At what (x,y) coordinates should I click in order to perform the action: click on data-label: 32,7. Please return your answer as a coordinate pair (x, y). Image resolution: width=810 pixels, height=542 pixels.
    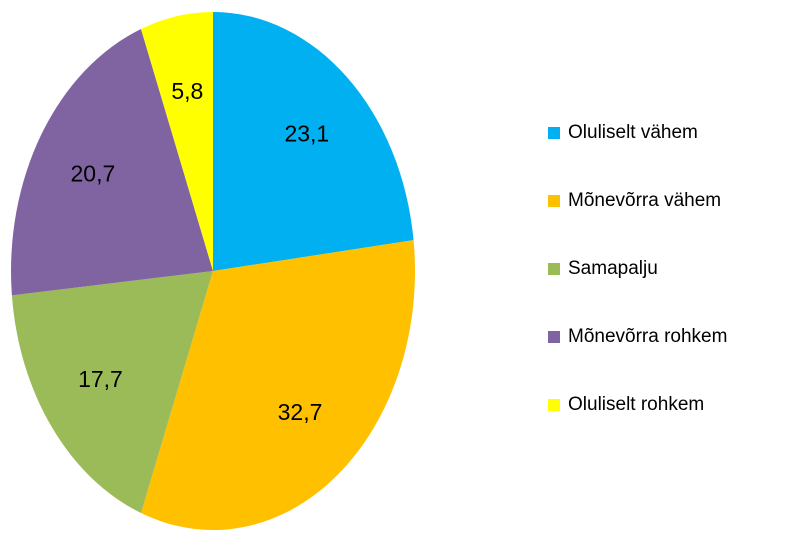
    Looking at the image, I should click on (300, 412).